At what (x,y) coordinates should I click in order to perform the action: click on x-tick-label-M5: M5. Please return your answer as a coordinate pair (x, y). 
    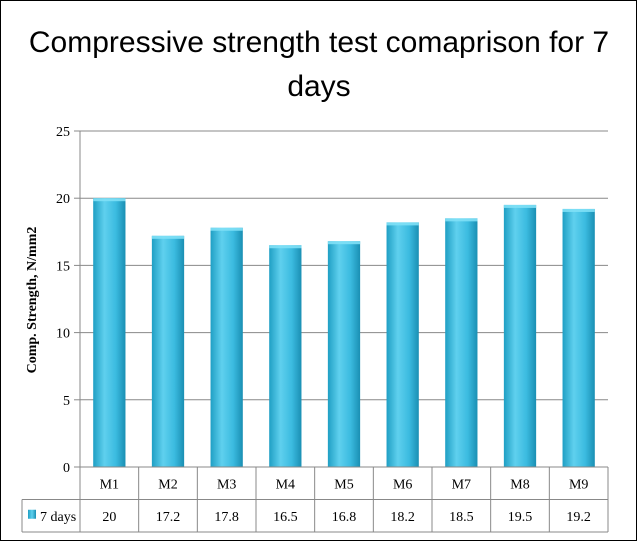
    Looking at the image, I should click on (343, 484).